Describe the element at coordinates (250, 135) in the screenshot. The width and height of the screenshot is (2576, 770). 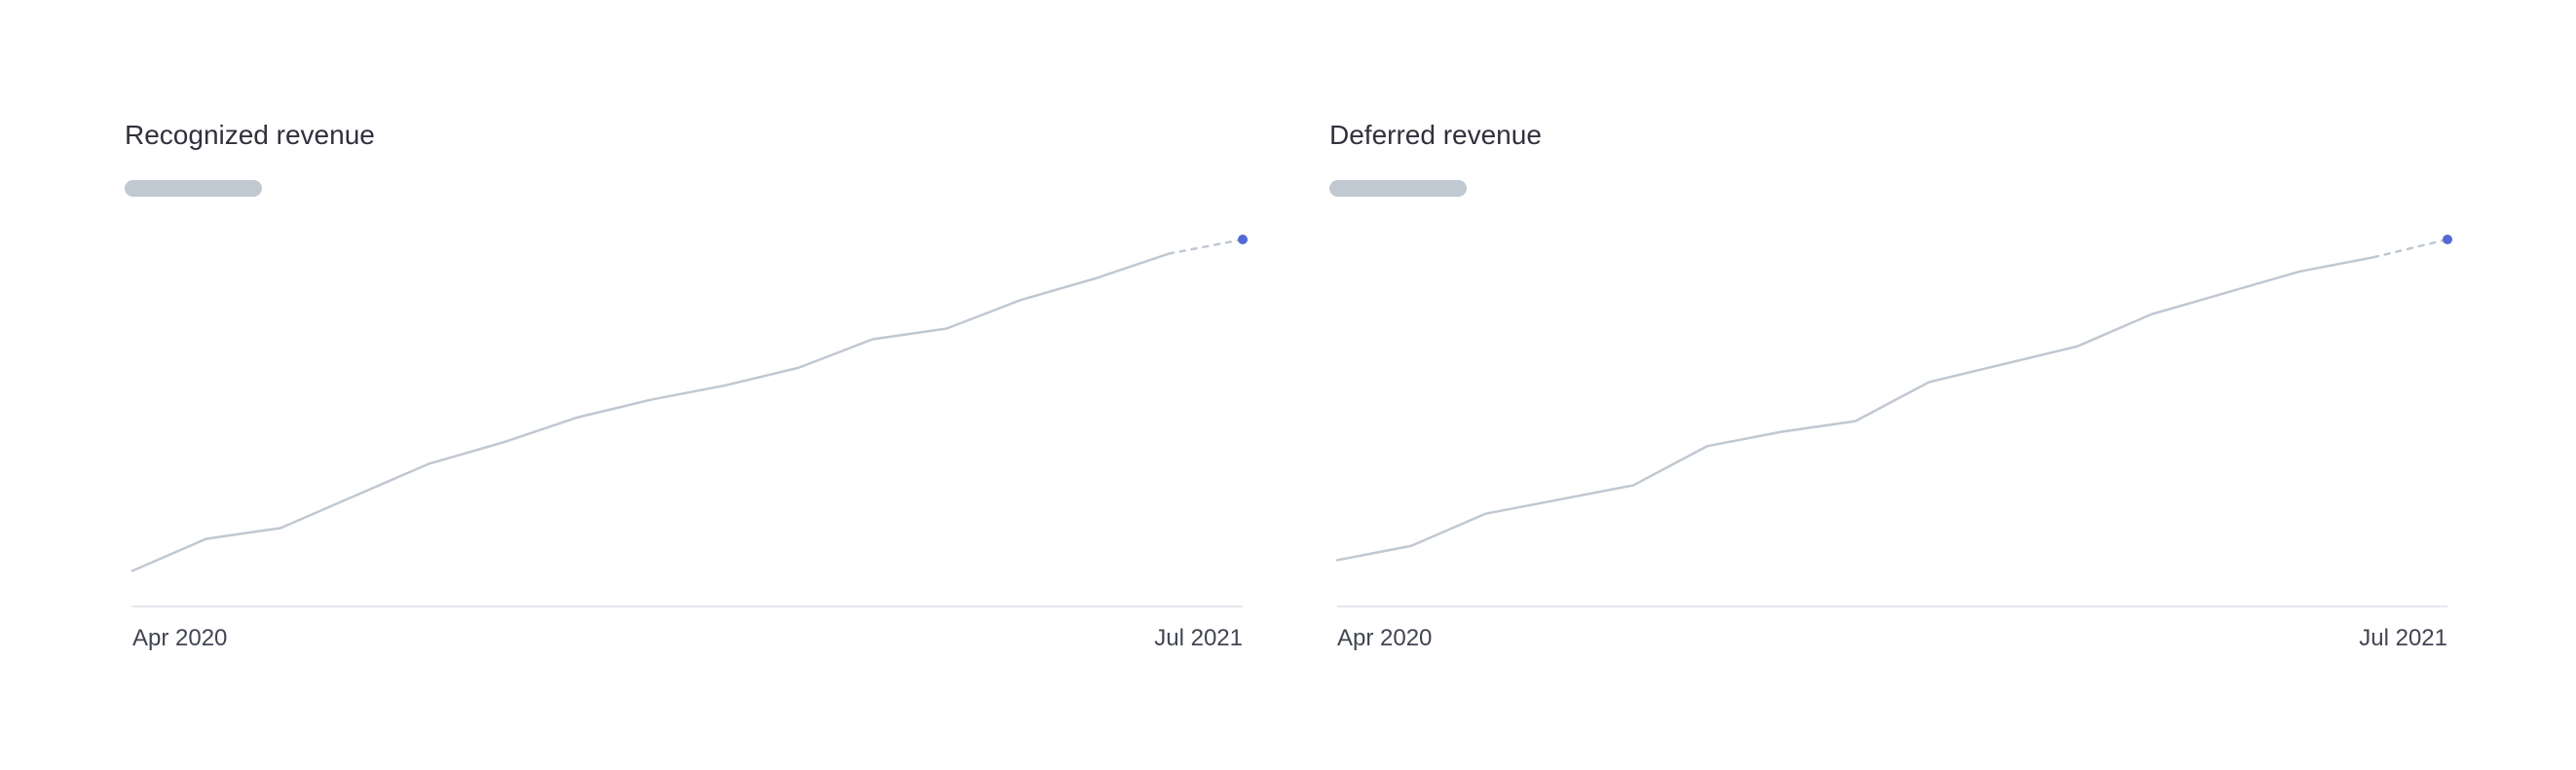
I see `chart-title: Recognized revenue` at that location.